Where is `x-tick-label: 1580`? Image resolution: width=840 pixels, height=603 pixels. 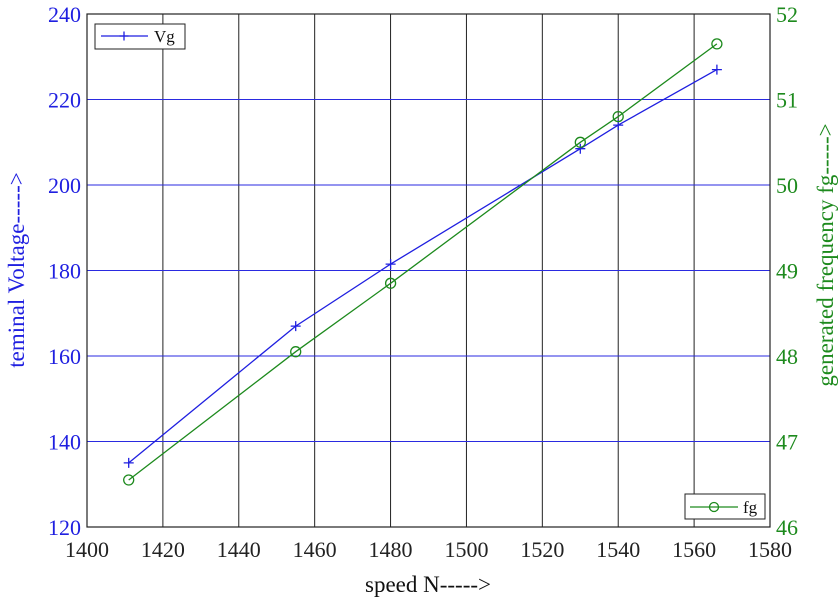 x-tick-label: 1580 is located at coordinates (770, 549).